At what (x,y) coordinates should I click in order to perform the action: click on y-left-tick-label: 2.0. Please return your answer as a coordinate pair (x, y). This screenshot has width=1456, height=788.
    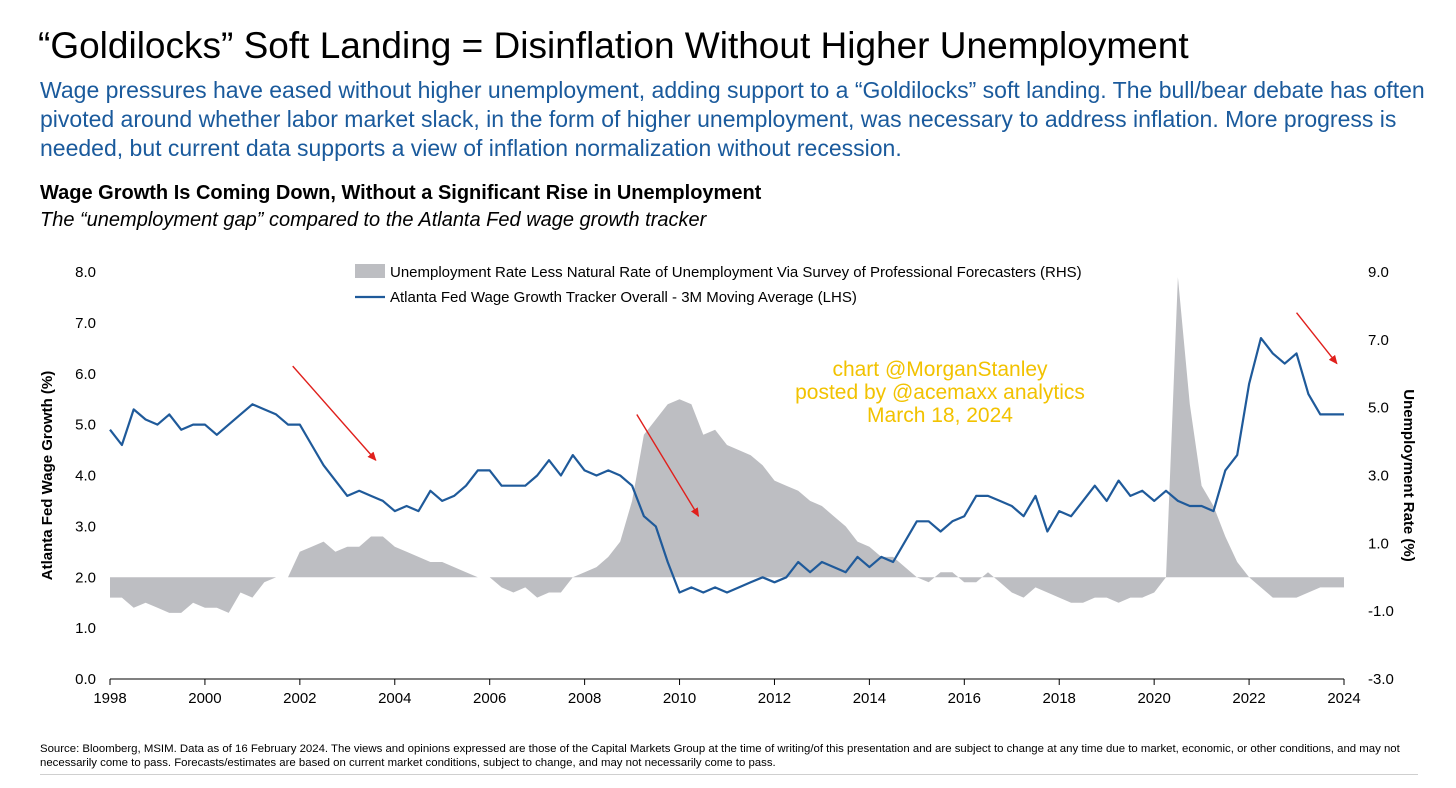
    Looking at the image, I should click on (85, 577).